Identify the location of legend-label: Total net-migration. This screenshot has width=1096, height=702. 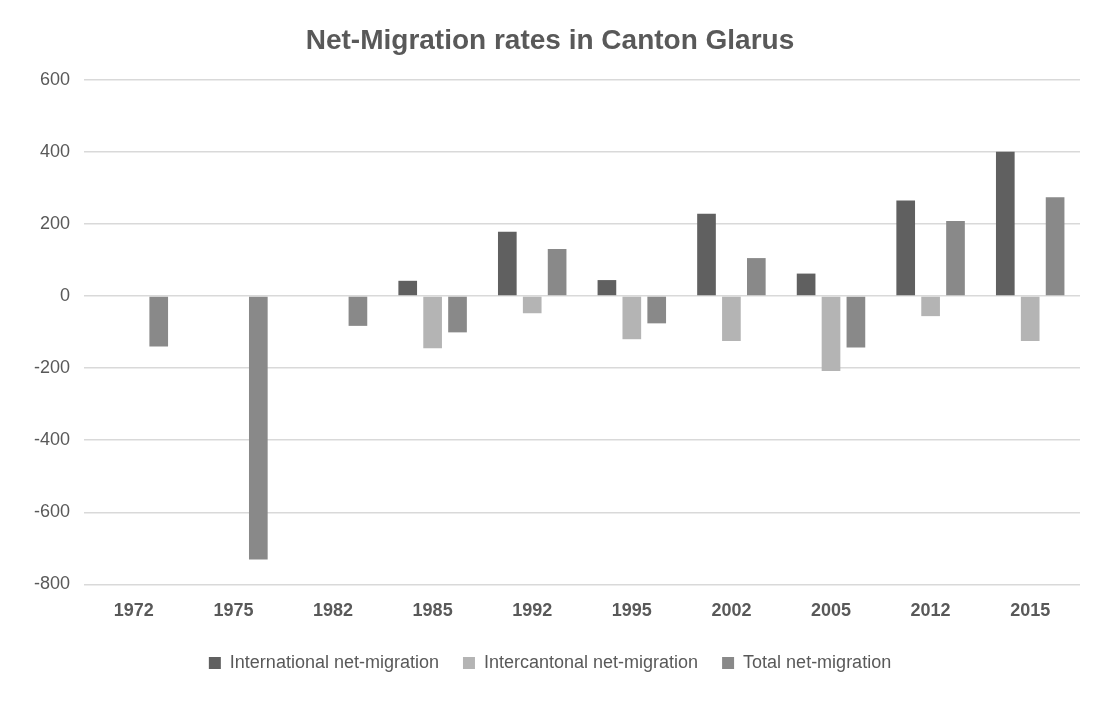
(817, 661).